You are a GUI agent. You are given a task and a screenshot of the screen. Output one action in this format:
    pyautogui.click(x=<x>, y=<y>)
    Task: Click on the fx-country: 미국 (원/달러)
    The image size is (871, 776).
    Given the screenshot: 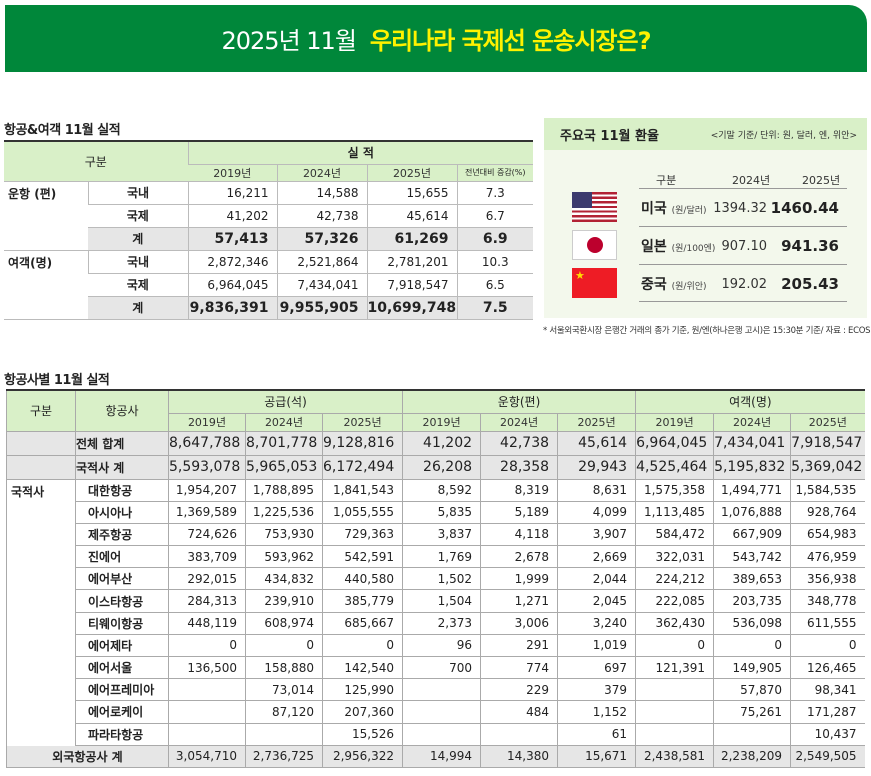 What is the action you would take?
    pyautogui.click(x=674, y=209)
    